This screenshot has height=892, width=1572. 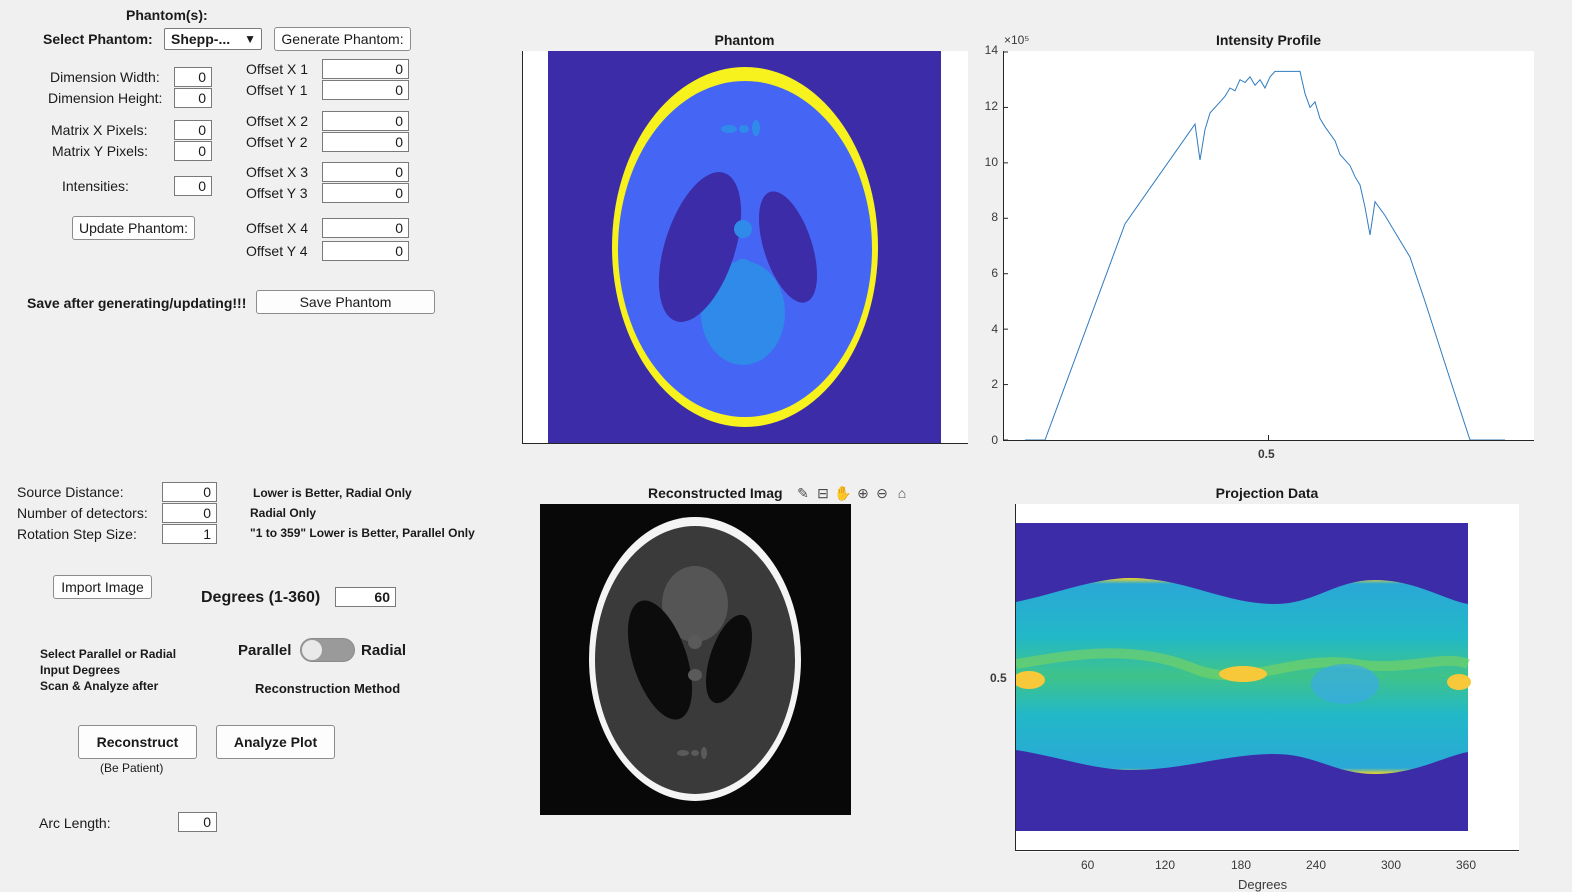 What do you see at coordinates (365, 69) in the screenshot?
I see `offset-x1-field` at bounding box center [365, 69].